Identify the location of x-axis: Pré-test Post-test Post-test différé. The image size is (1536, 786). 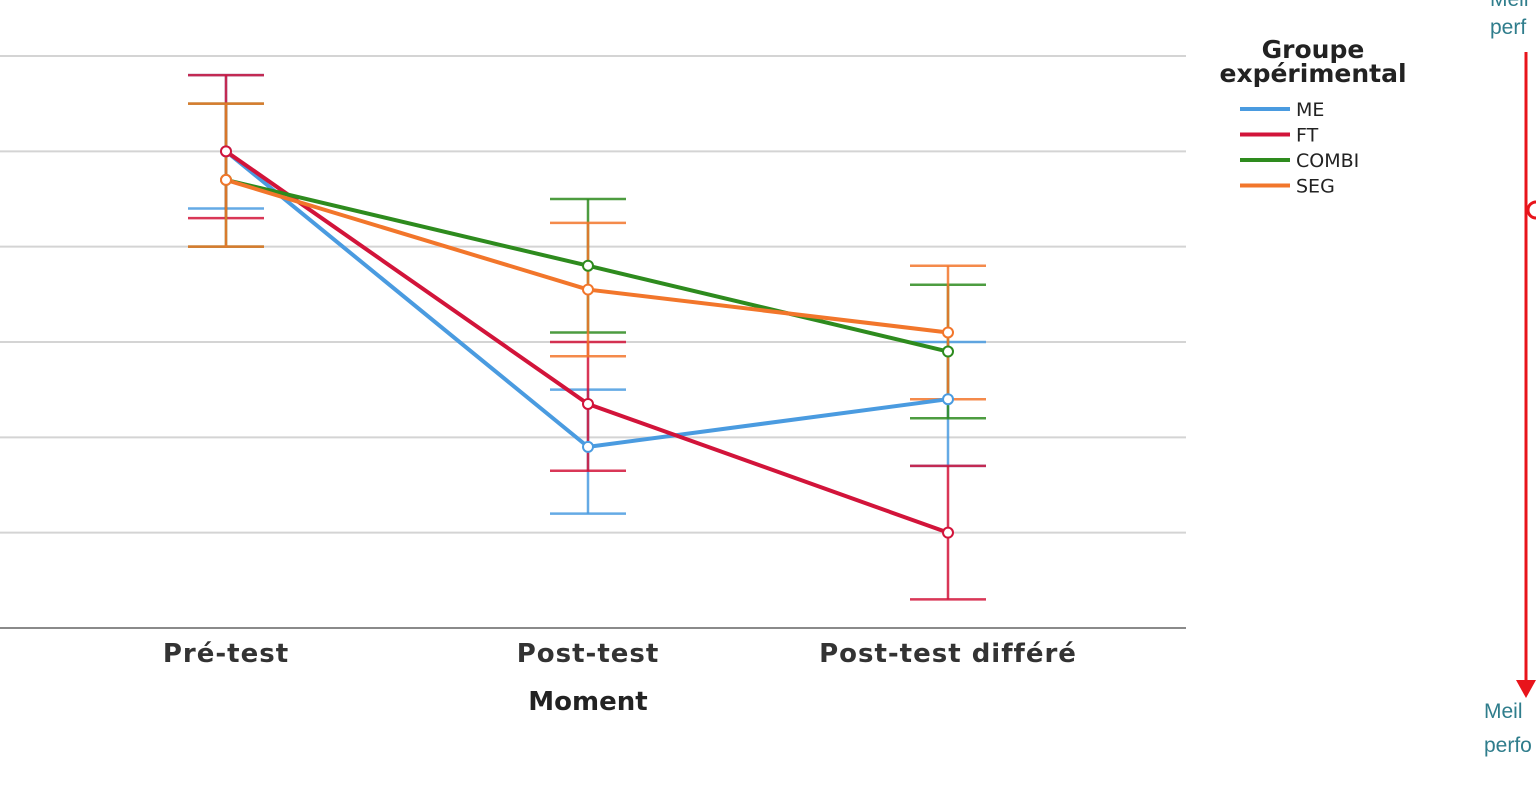
(593, 648).